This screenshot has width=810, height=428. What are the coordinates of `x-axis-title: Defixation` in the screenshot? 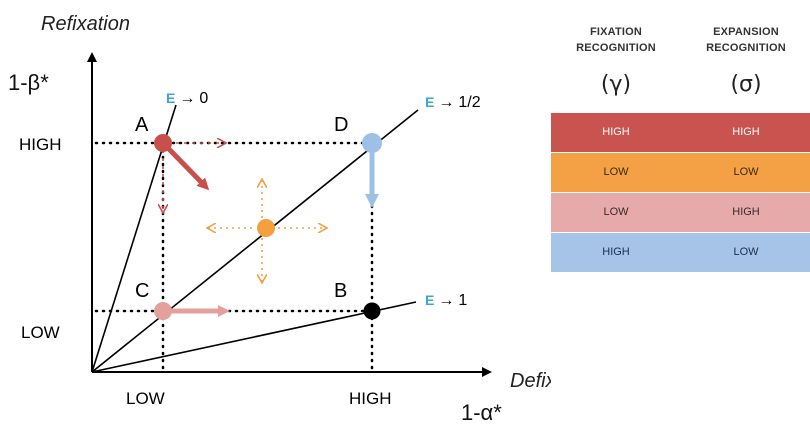 It's located at (530, 381).